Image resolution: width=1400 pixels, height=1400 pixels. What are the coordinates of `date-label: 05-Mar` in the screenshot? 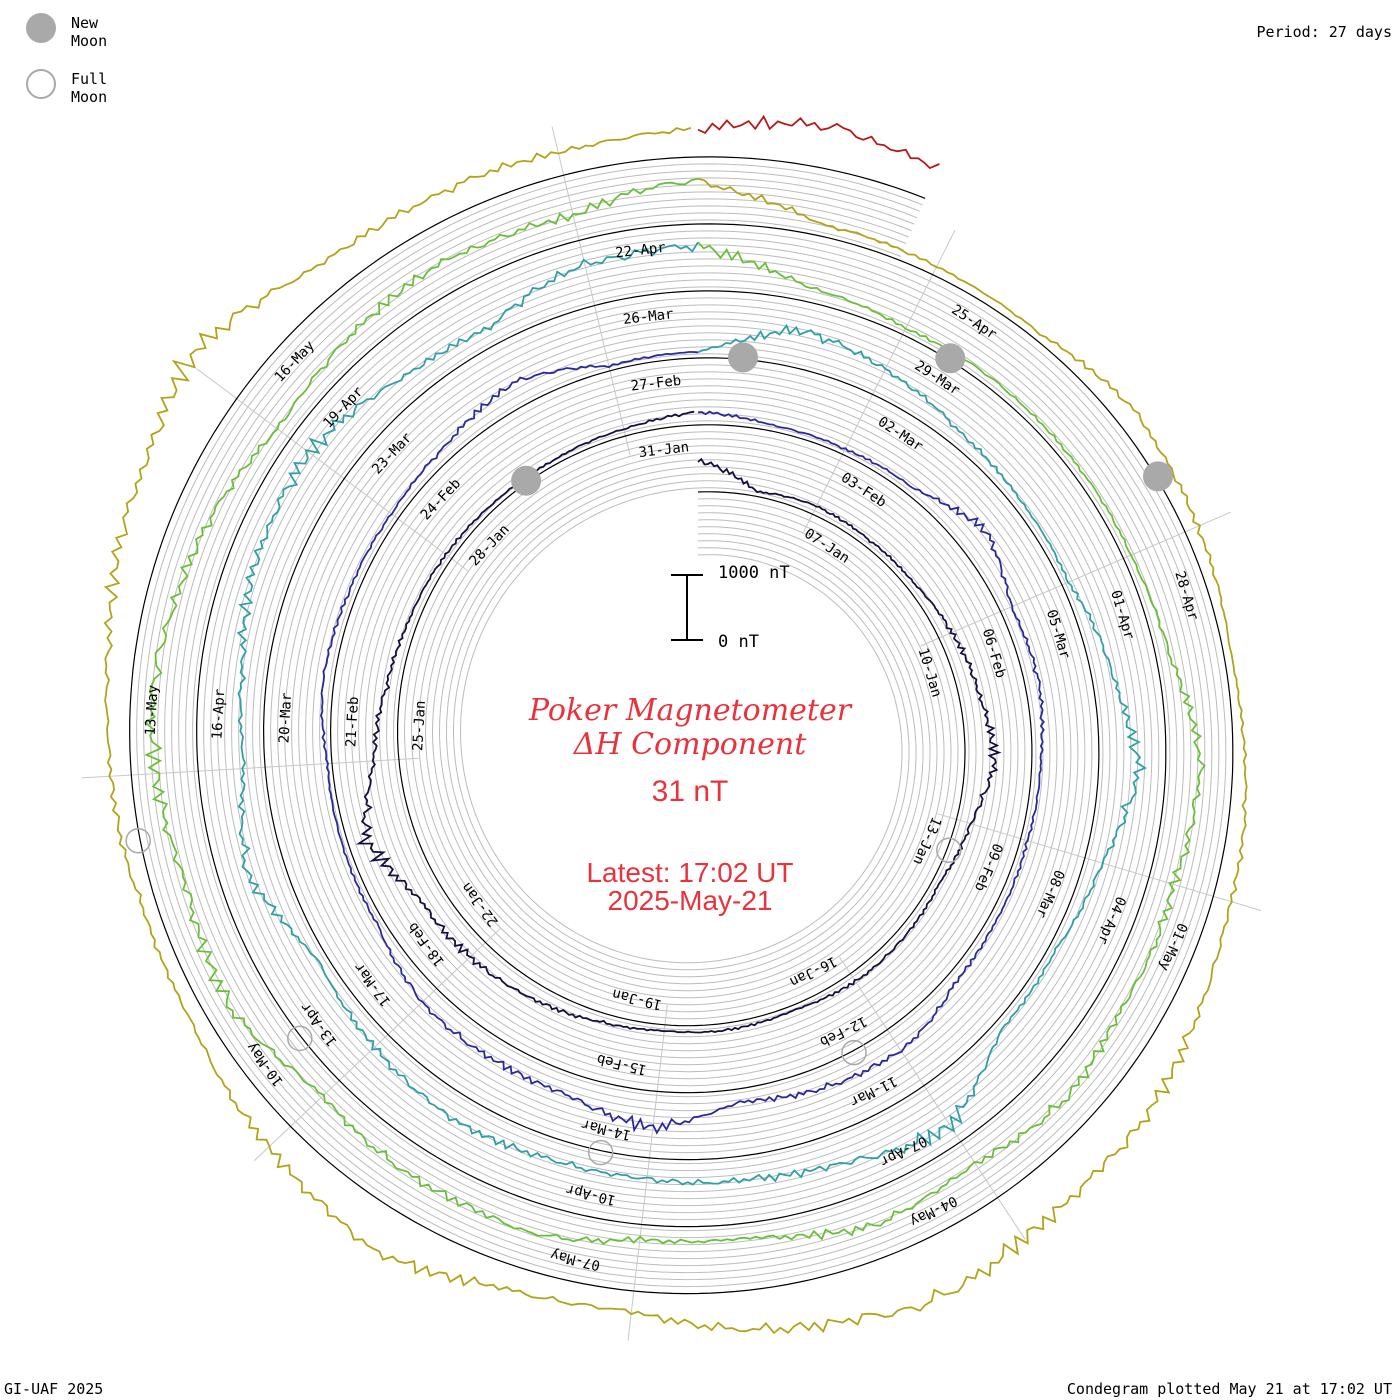 It's located at (1058, 634).